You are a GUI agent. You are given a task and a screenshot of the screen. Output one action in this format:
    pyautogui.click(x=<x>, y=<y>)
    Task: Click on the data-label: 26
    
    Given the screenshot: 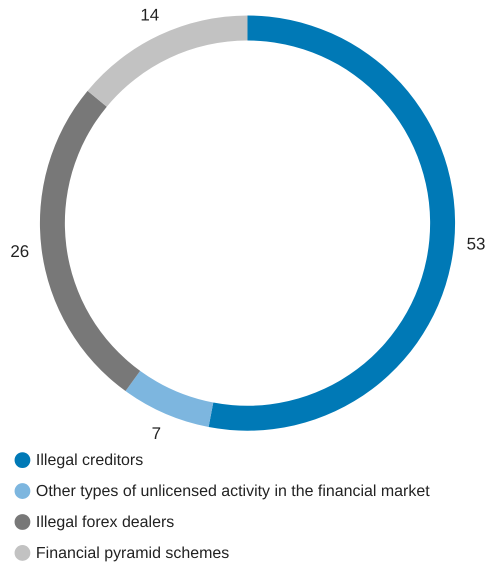 What is the action you would take?
    pyautogui.click(x=20, y=251)
    